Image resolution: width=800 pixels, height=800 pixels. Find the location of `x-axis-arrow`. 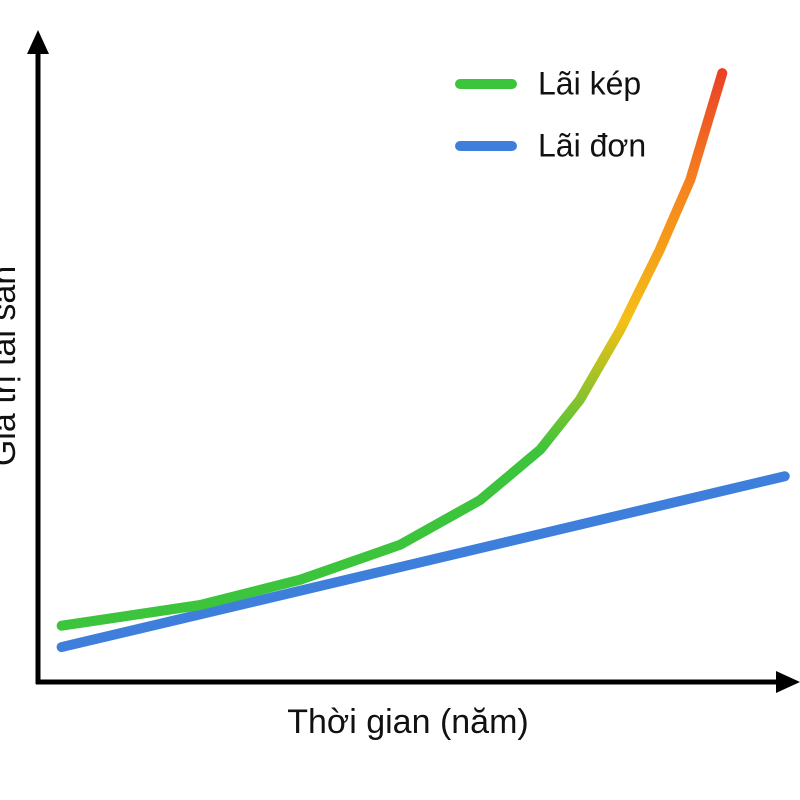

x-axis-arrow is located at coordinates (788, 682).